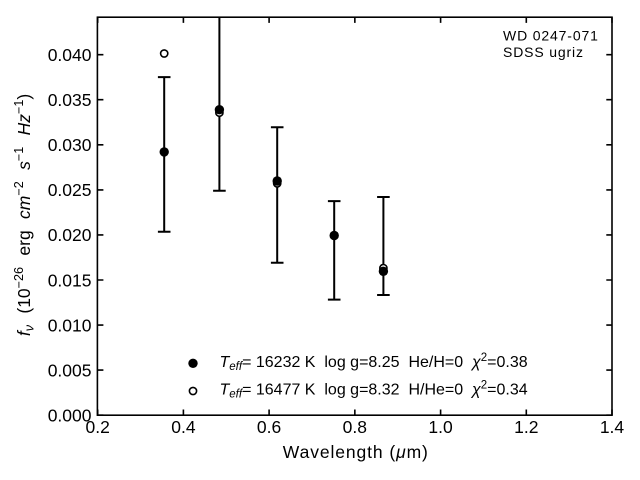 This screenshot has height=480, width=640. I want to click on svg-text:Teff= 16477 K log g=8.32 H/H: Teff= 16477 K log g=8.32 H/He=0 χ2=0.34, so click(374, 390).